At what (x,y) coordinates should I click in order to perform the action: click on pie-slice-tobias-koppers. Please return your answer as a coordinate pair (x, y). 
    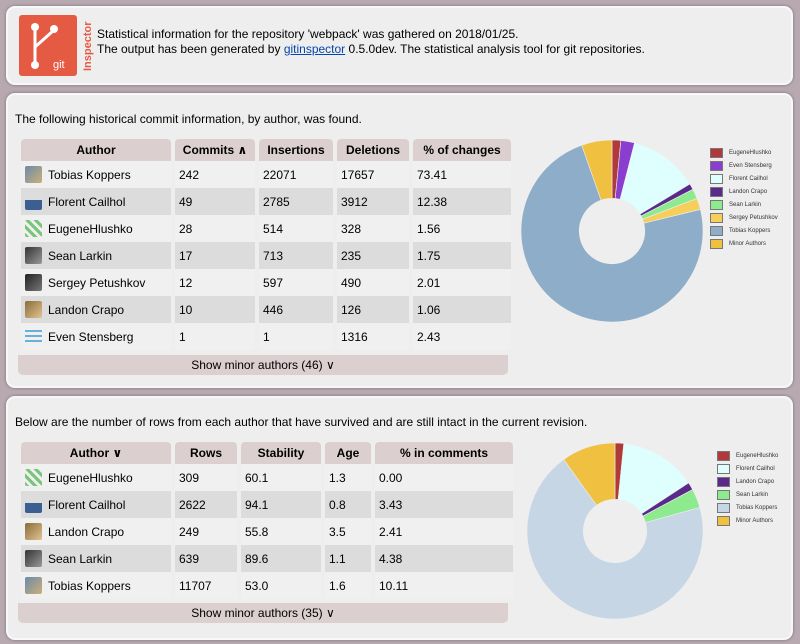
    Looking at the image, I should click on (615, 539).